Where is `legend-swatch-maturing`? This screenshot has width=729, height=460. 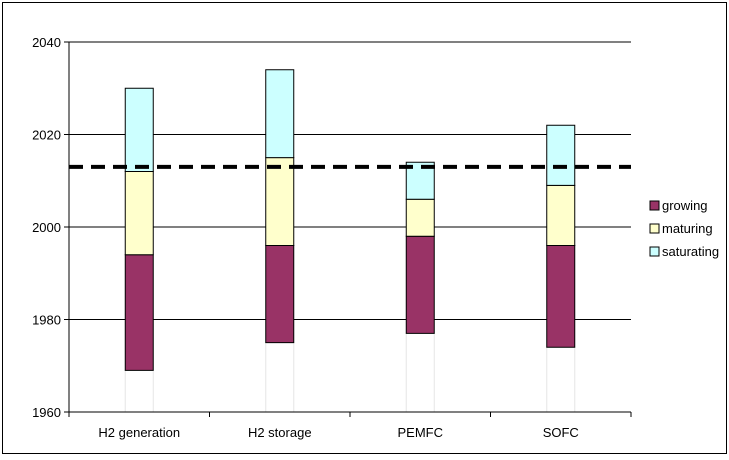
legend-swatch-maturing is located at coordinates (654, 228).